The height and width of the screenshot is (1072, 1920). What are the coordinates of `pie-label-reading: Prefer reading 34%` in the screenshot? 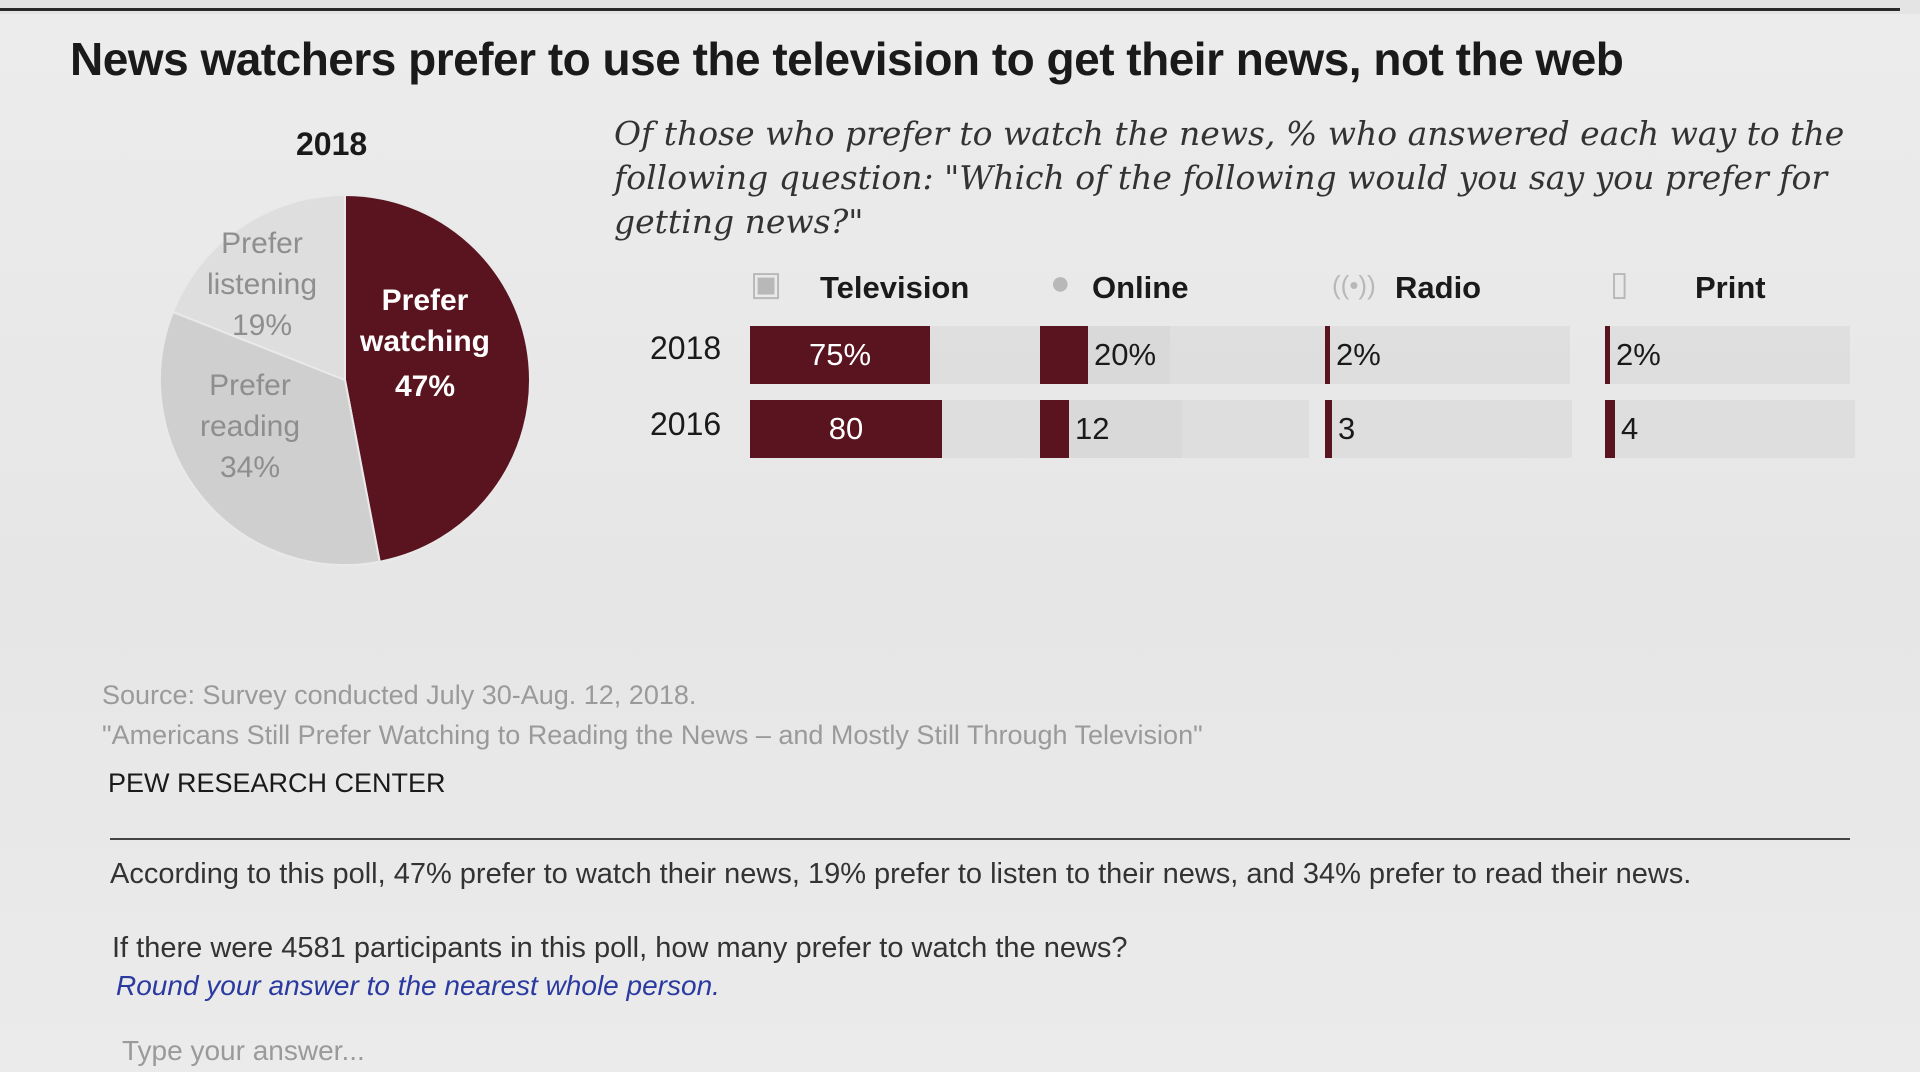 It's located at (250, 426).